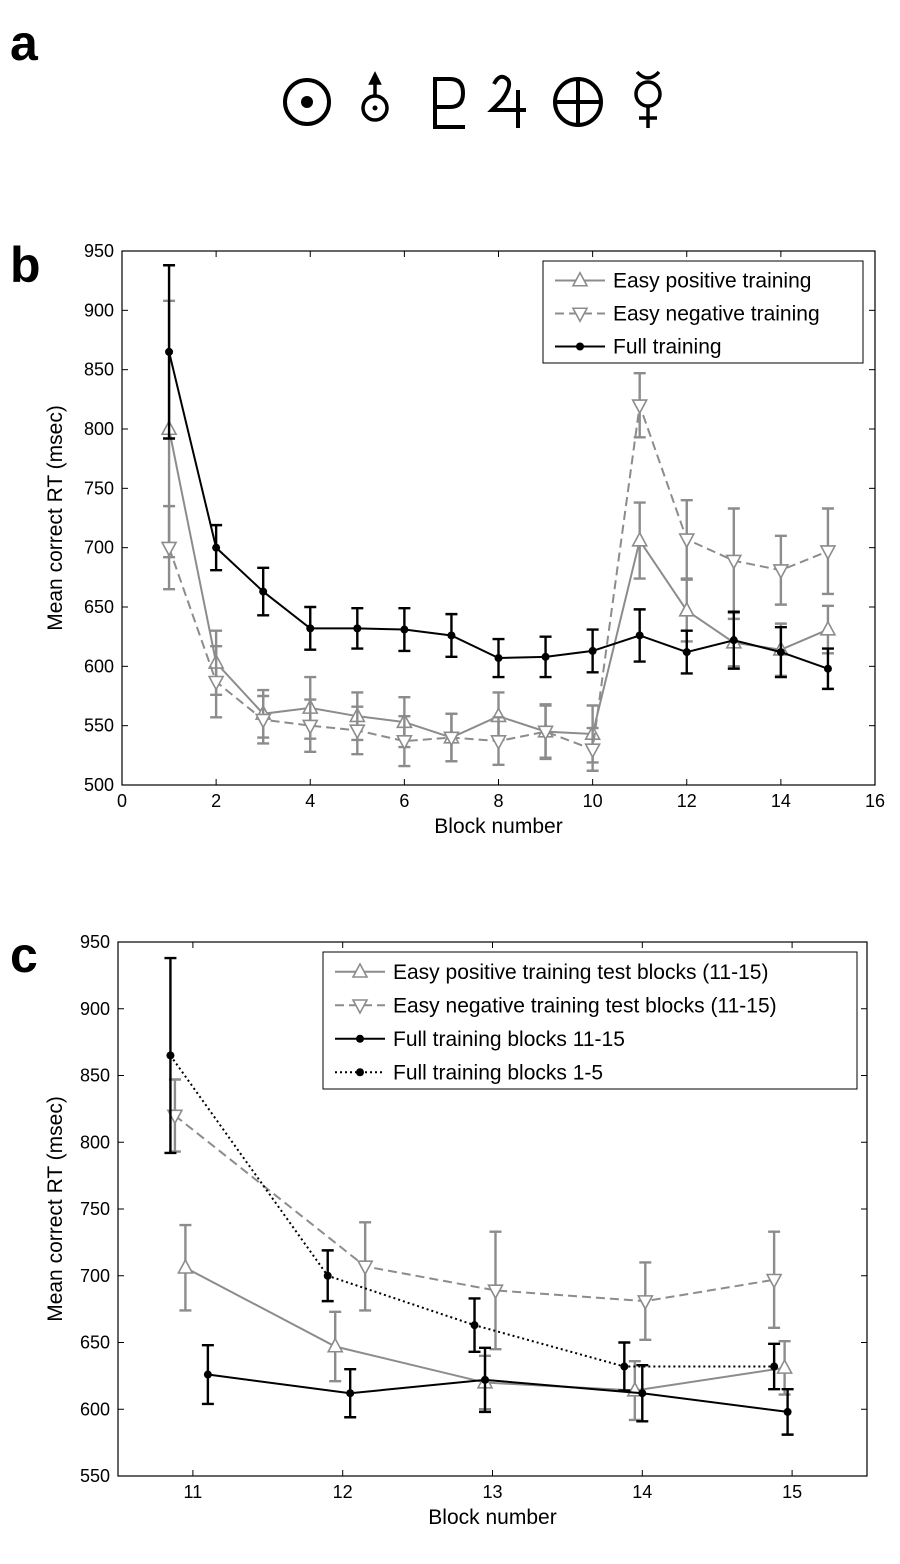  I want to click on x-tick-label: 16, so click(875, 801).